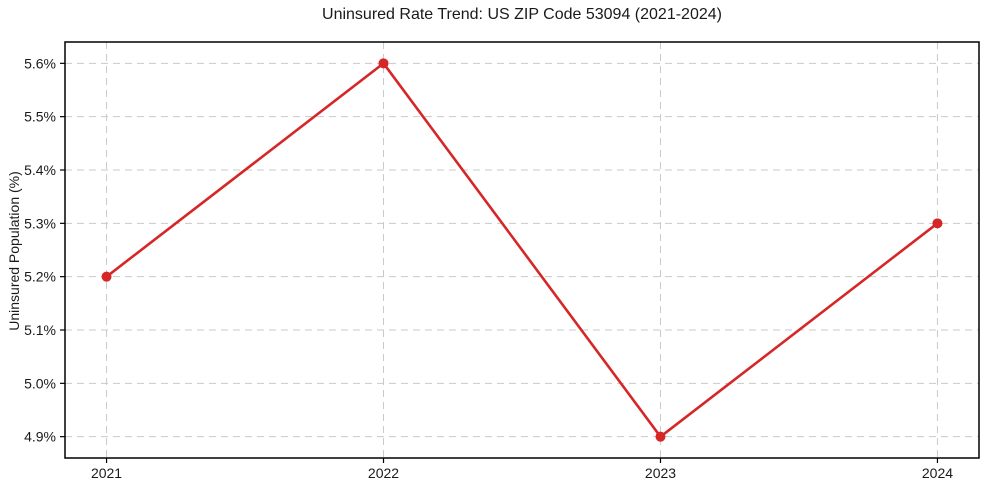  I want to click on x-tick-label: 2024, so click(937, 473).